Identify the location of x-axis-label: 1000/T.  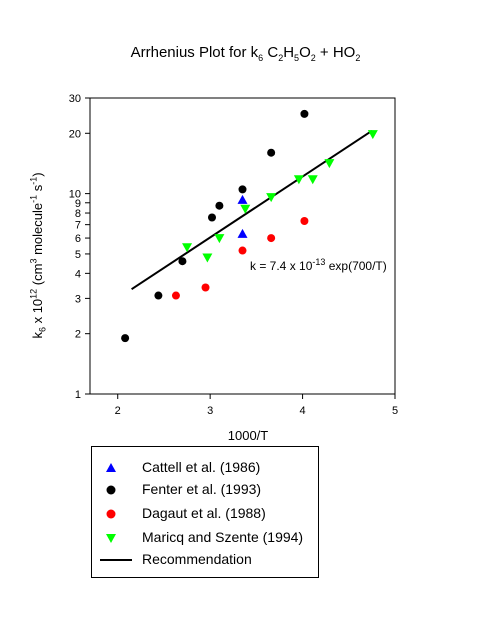
(248, 435).